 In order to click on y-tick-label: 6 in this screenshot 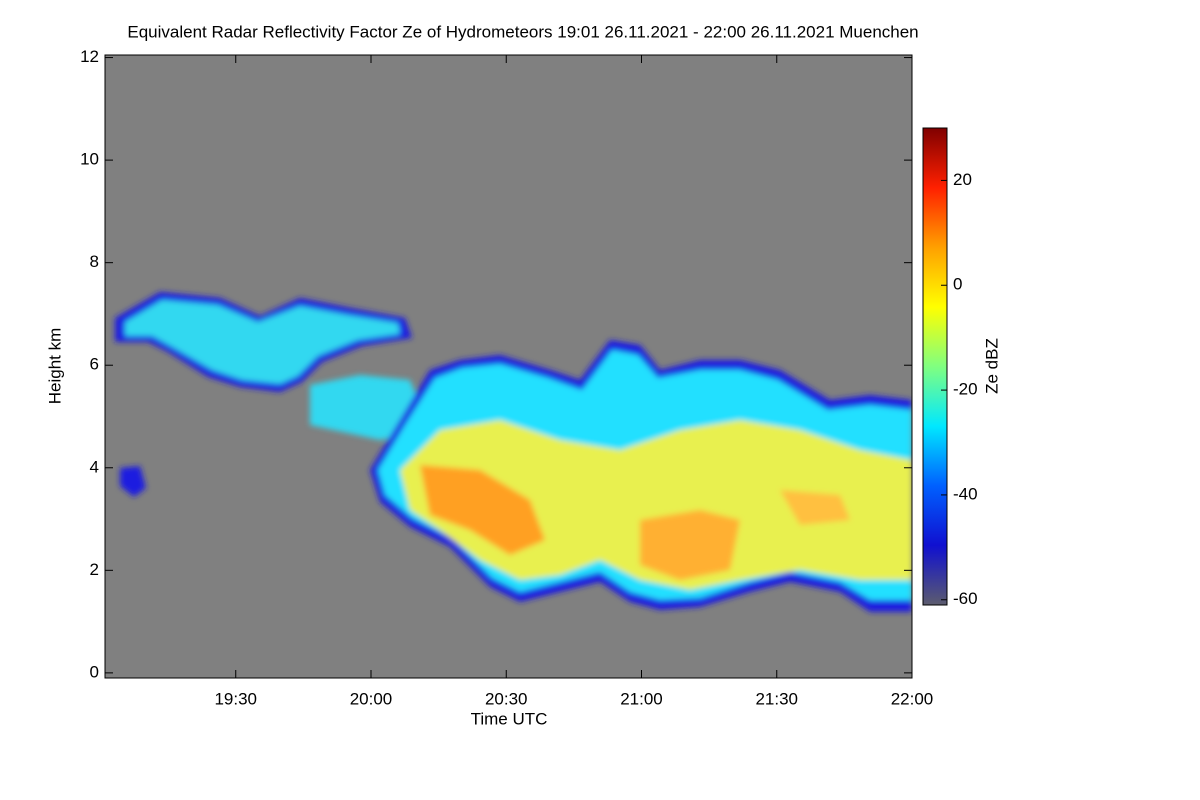, I will do `click(94, 364)`.